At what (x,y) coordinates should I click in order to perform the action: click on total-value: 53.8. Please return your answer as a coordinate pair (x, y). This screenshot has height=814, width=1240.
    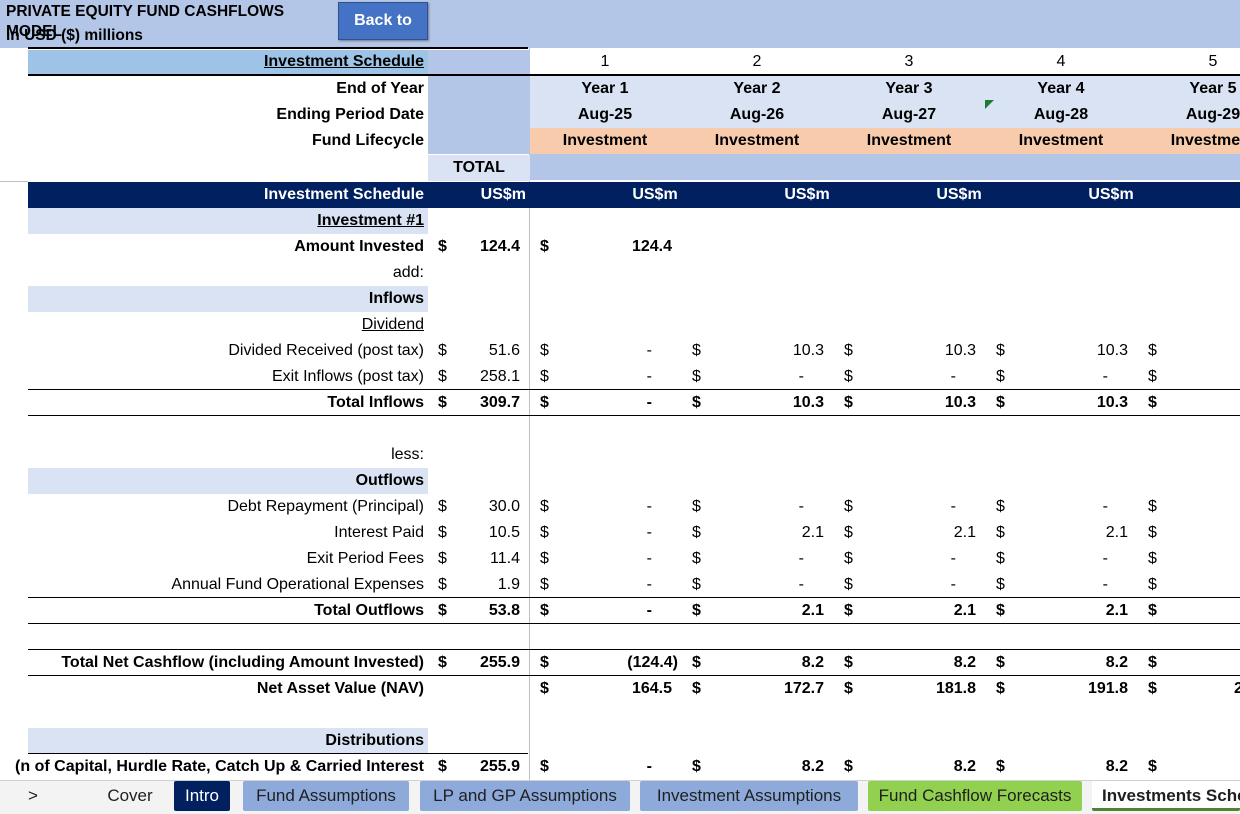
    Looking at the image, I should click on (504, 610).